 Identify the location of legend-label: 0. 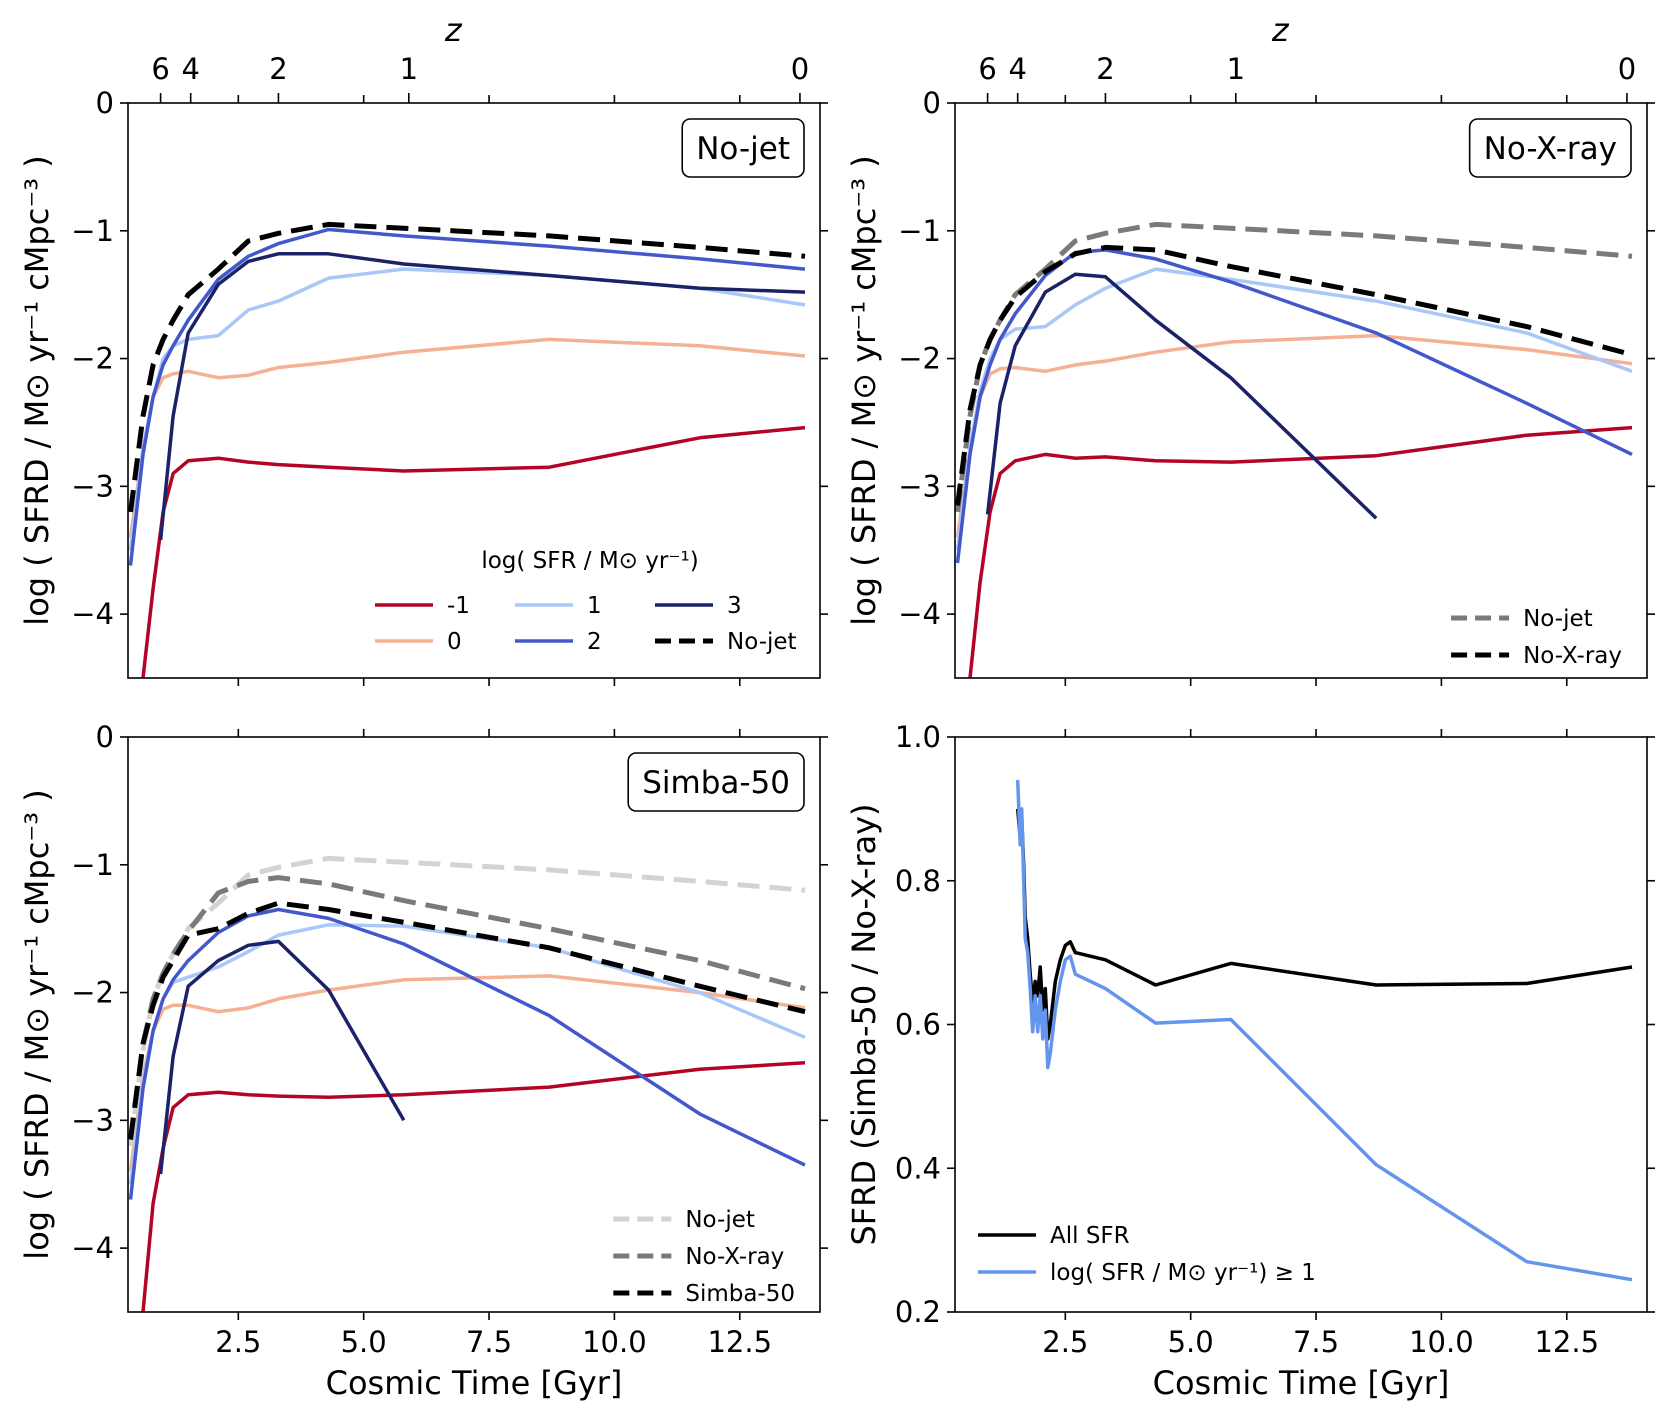
(454, 642).